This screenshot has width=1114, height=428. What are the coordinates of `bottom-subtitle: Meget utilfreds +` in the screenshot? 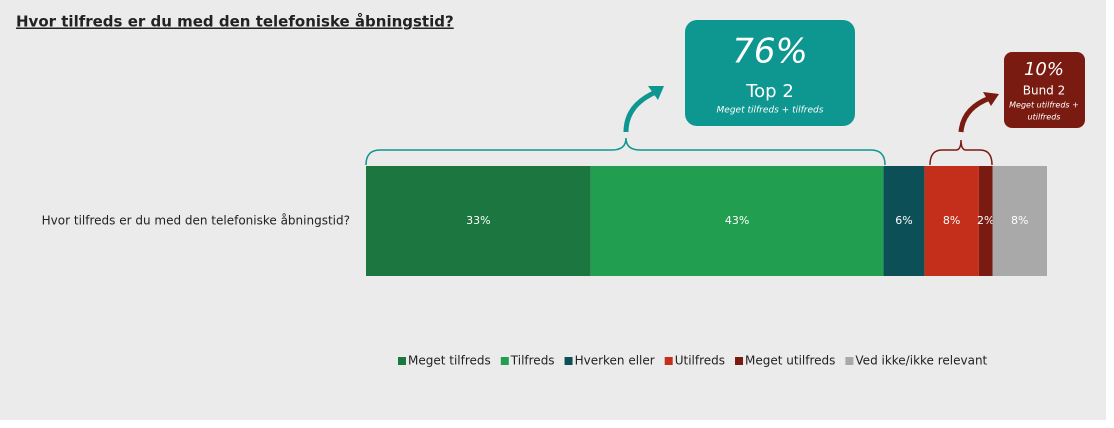 It's located at (1044, 105).